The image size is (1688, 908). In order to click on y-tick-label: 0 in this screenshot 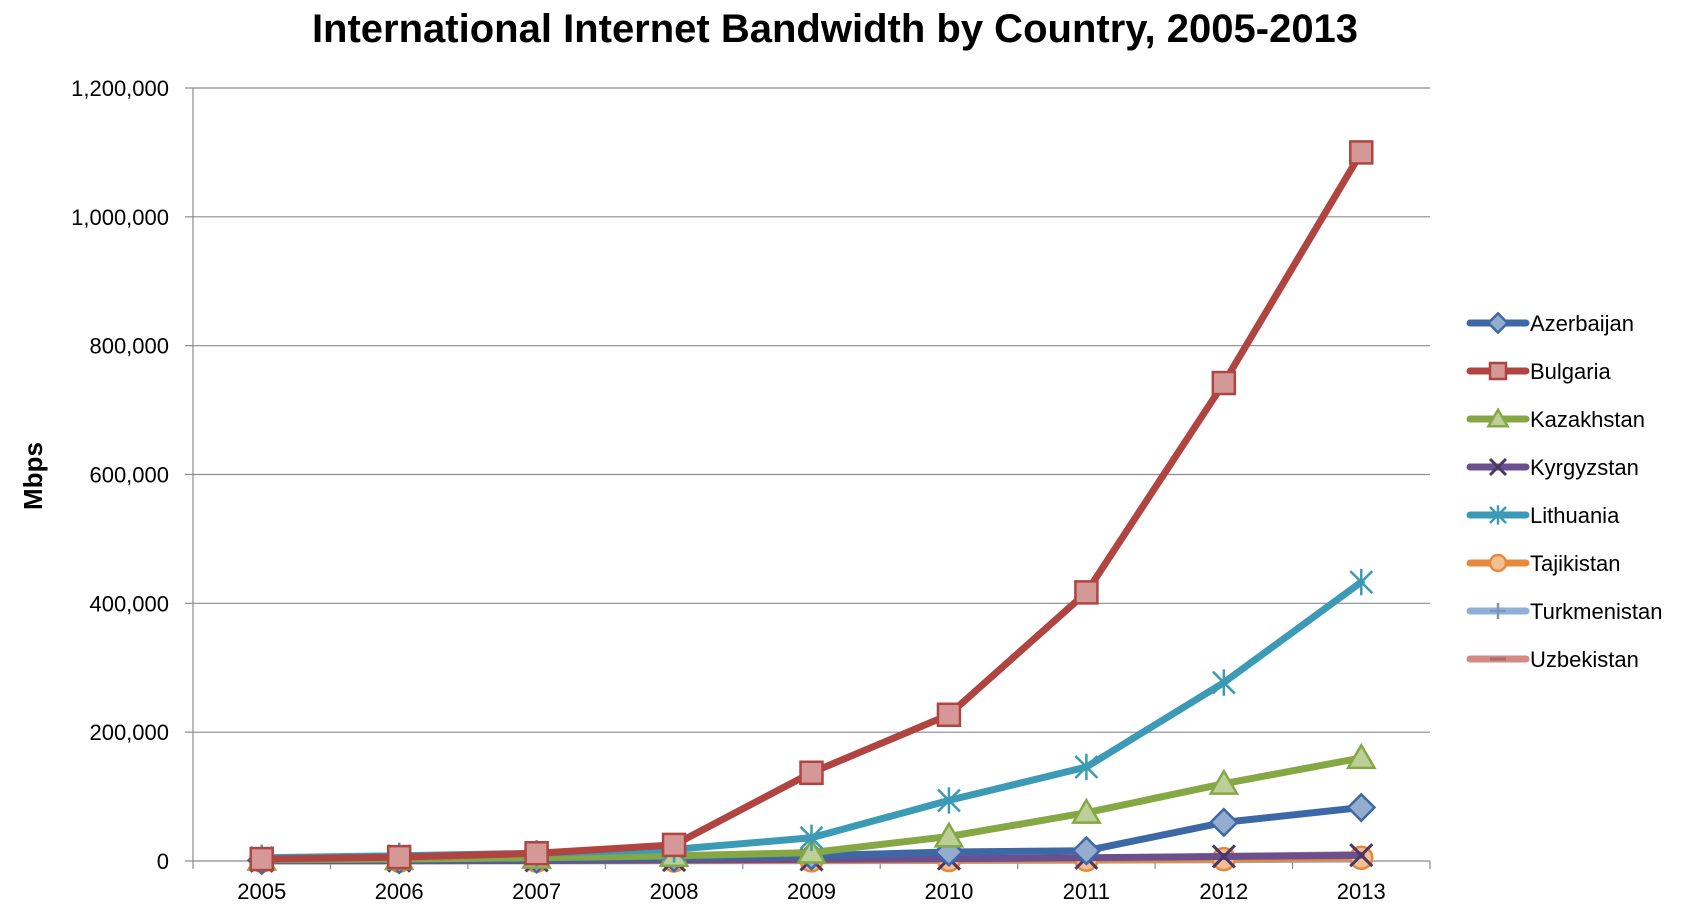, I will do `click(163, 861)`.